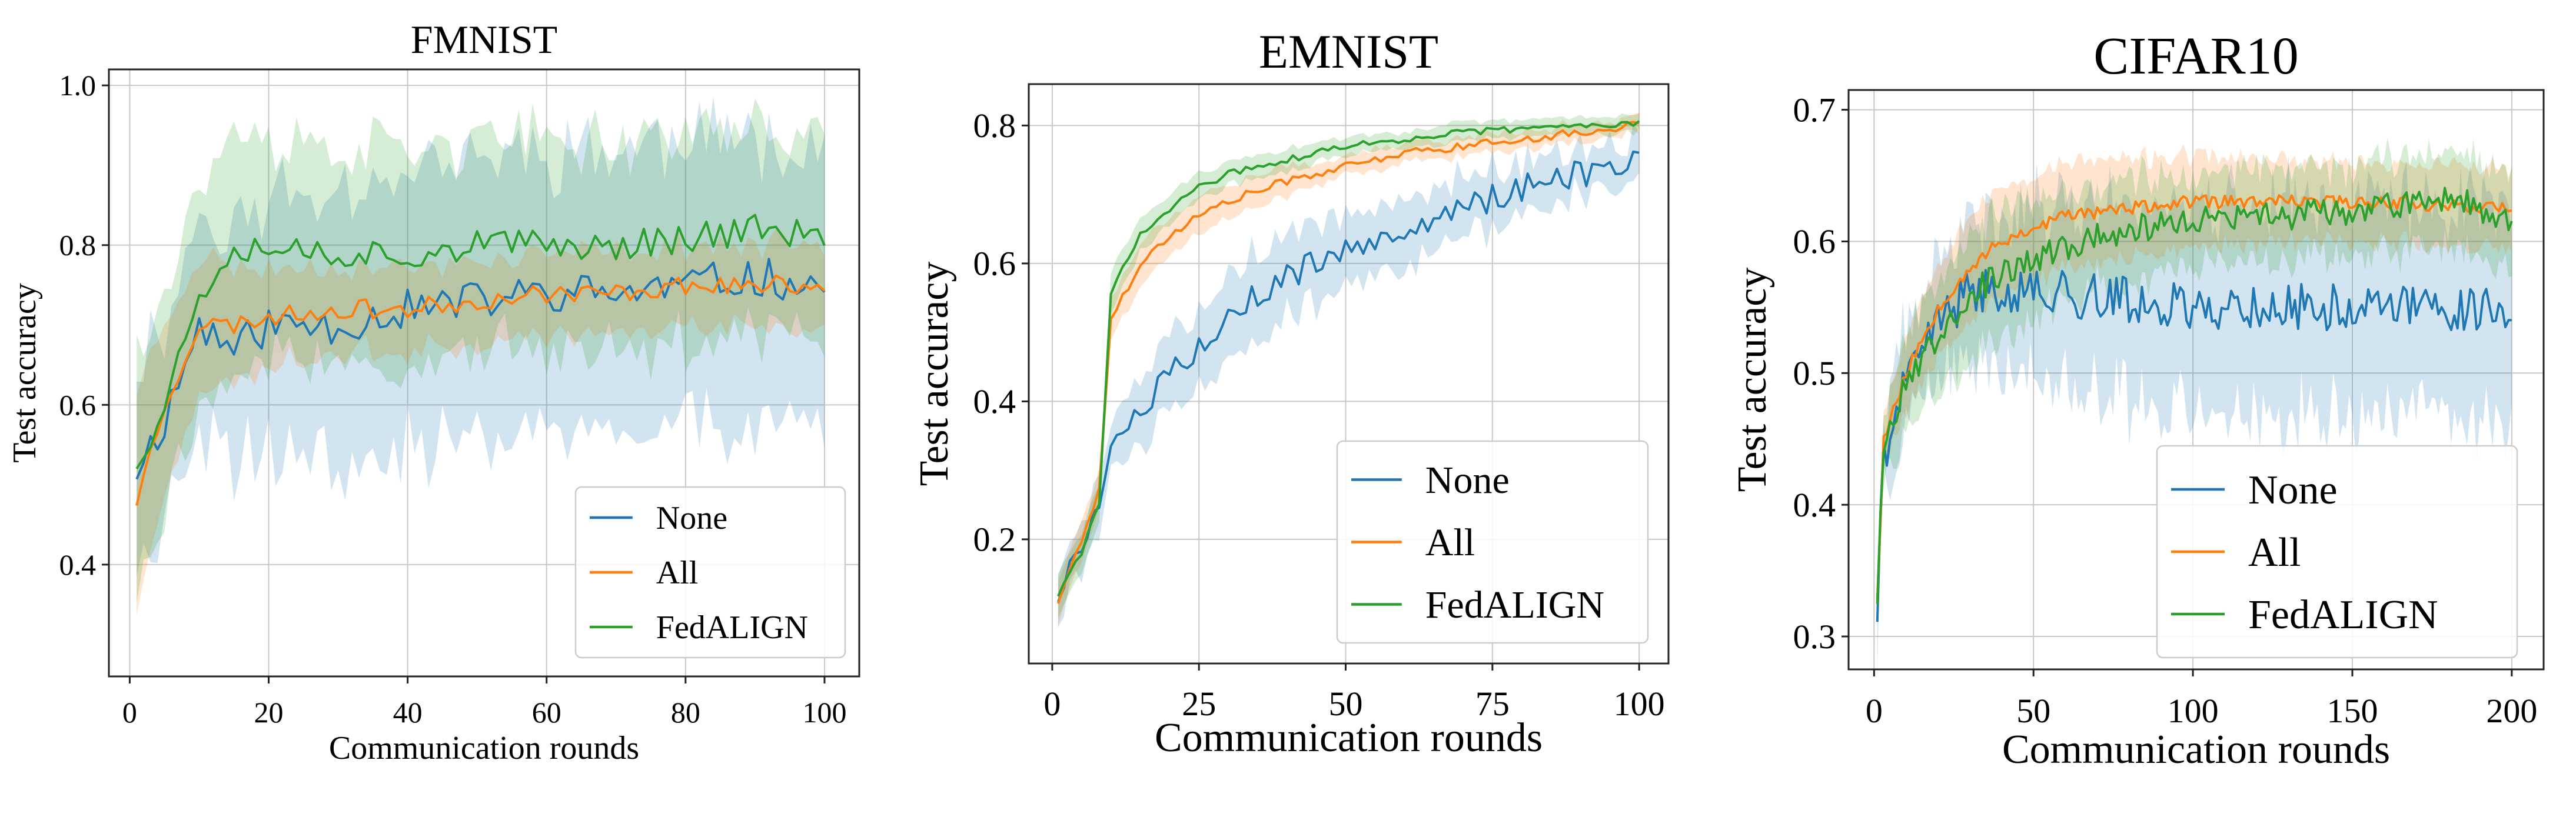 Image resolution: width=2576 pixels, height=817 pixels. I want to click on x-tick-label: 80, so click(685, 712).